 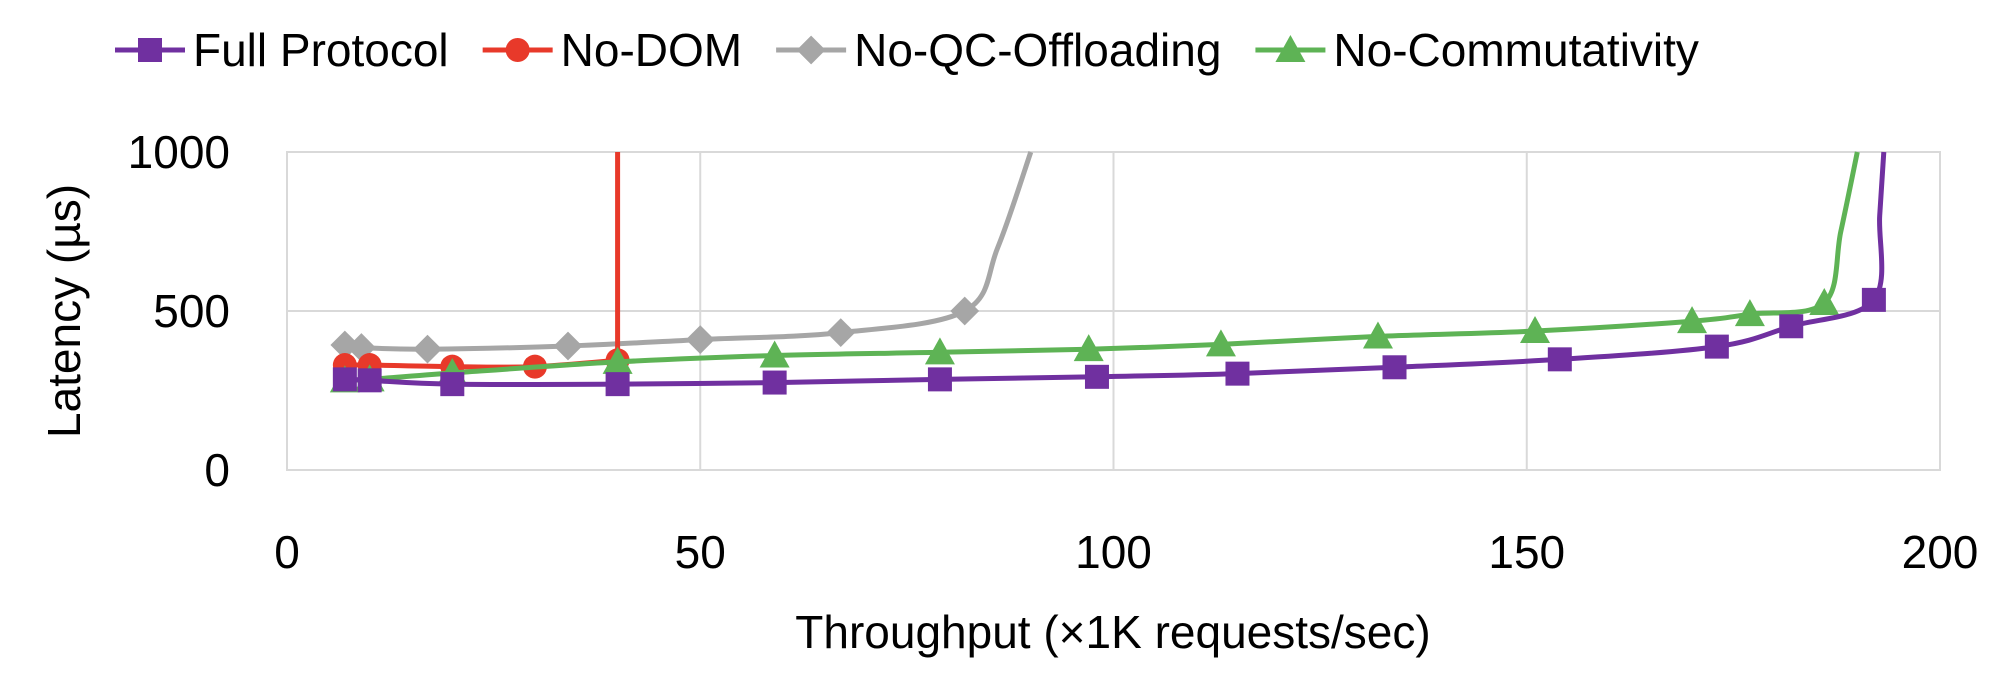 I want to click on legend-item: No-QC-Offloading, so click(x=998, y=50).